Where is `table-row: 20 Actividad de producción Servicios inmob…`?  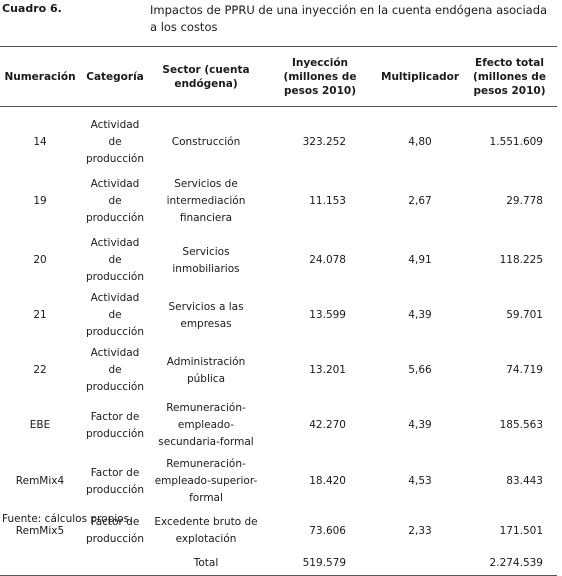
table-row: 20 Actividad de producción Servicios inmob… is located at coordinates (278, 260).